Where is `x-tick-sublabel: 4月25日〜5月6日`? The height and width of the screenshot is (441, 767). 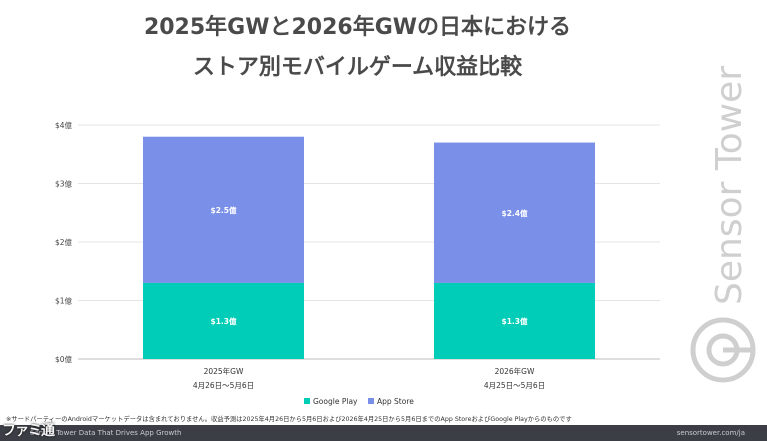 x-tick-sublabel: 4月25日〜5月6日 is located at coordinates (514, 385).